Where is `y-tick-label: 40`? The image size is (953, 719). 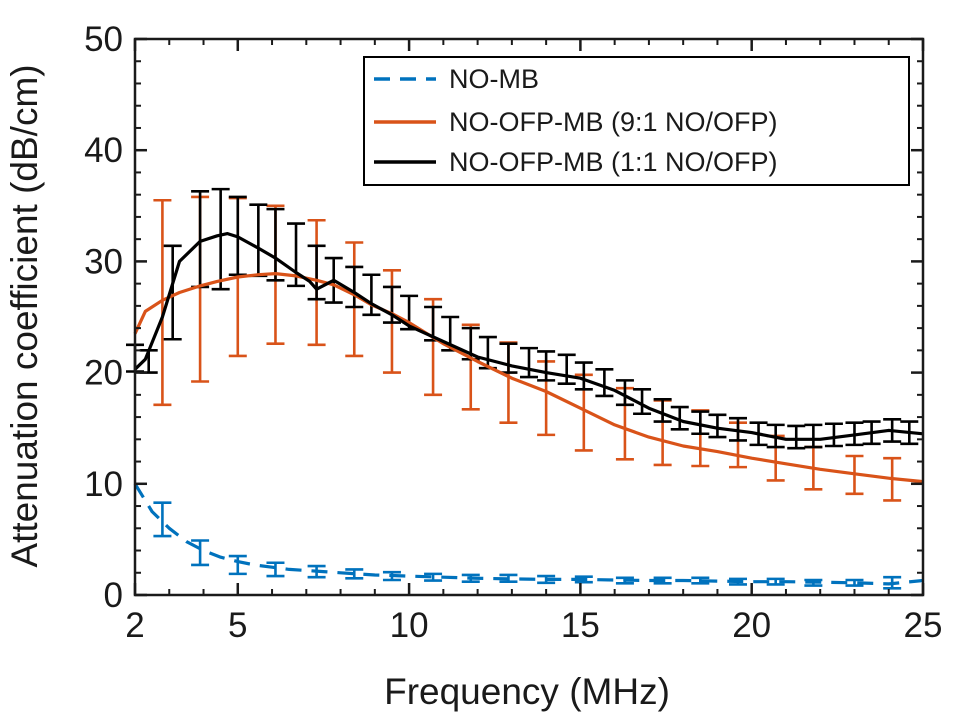
y-tick-label: 40 is located at coordinates (103, 150).